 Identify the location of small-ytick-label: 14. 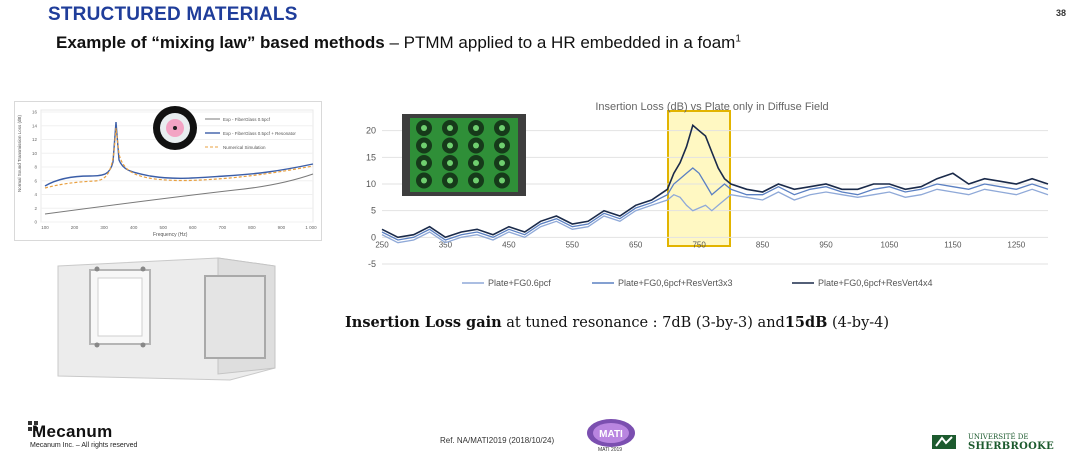
(35, 125).